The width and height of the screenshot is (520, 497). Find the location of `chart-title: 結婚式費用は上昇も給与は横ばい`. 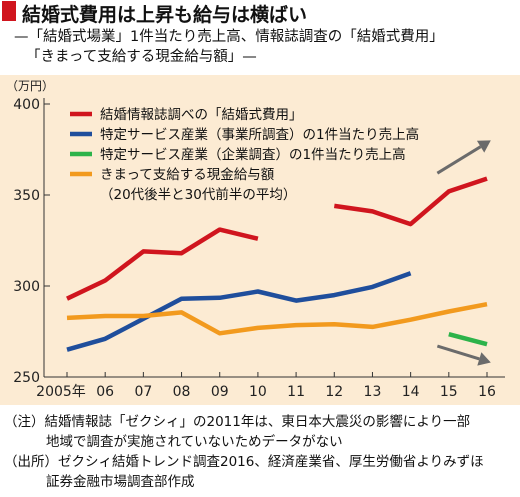

chart-title: 結婚式費用は上昇も給与は横ばい is located at coordinates (165, 15).